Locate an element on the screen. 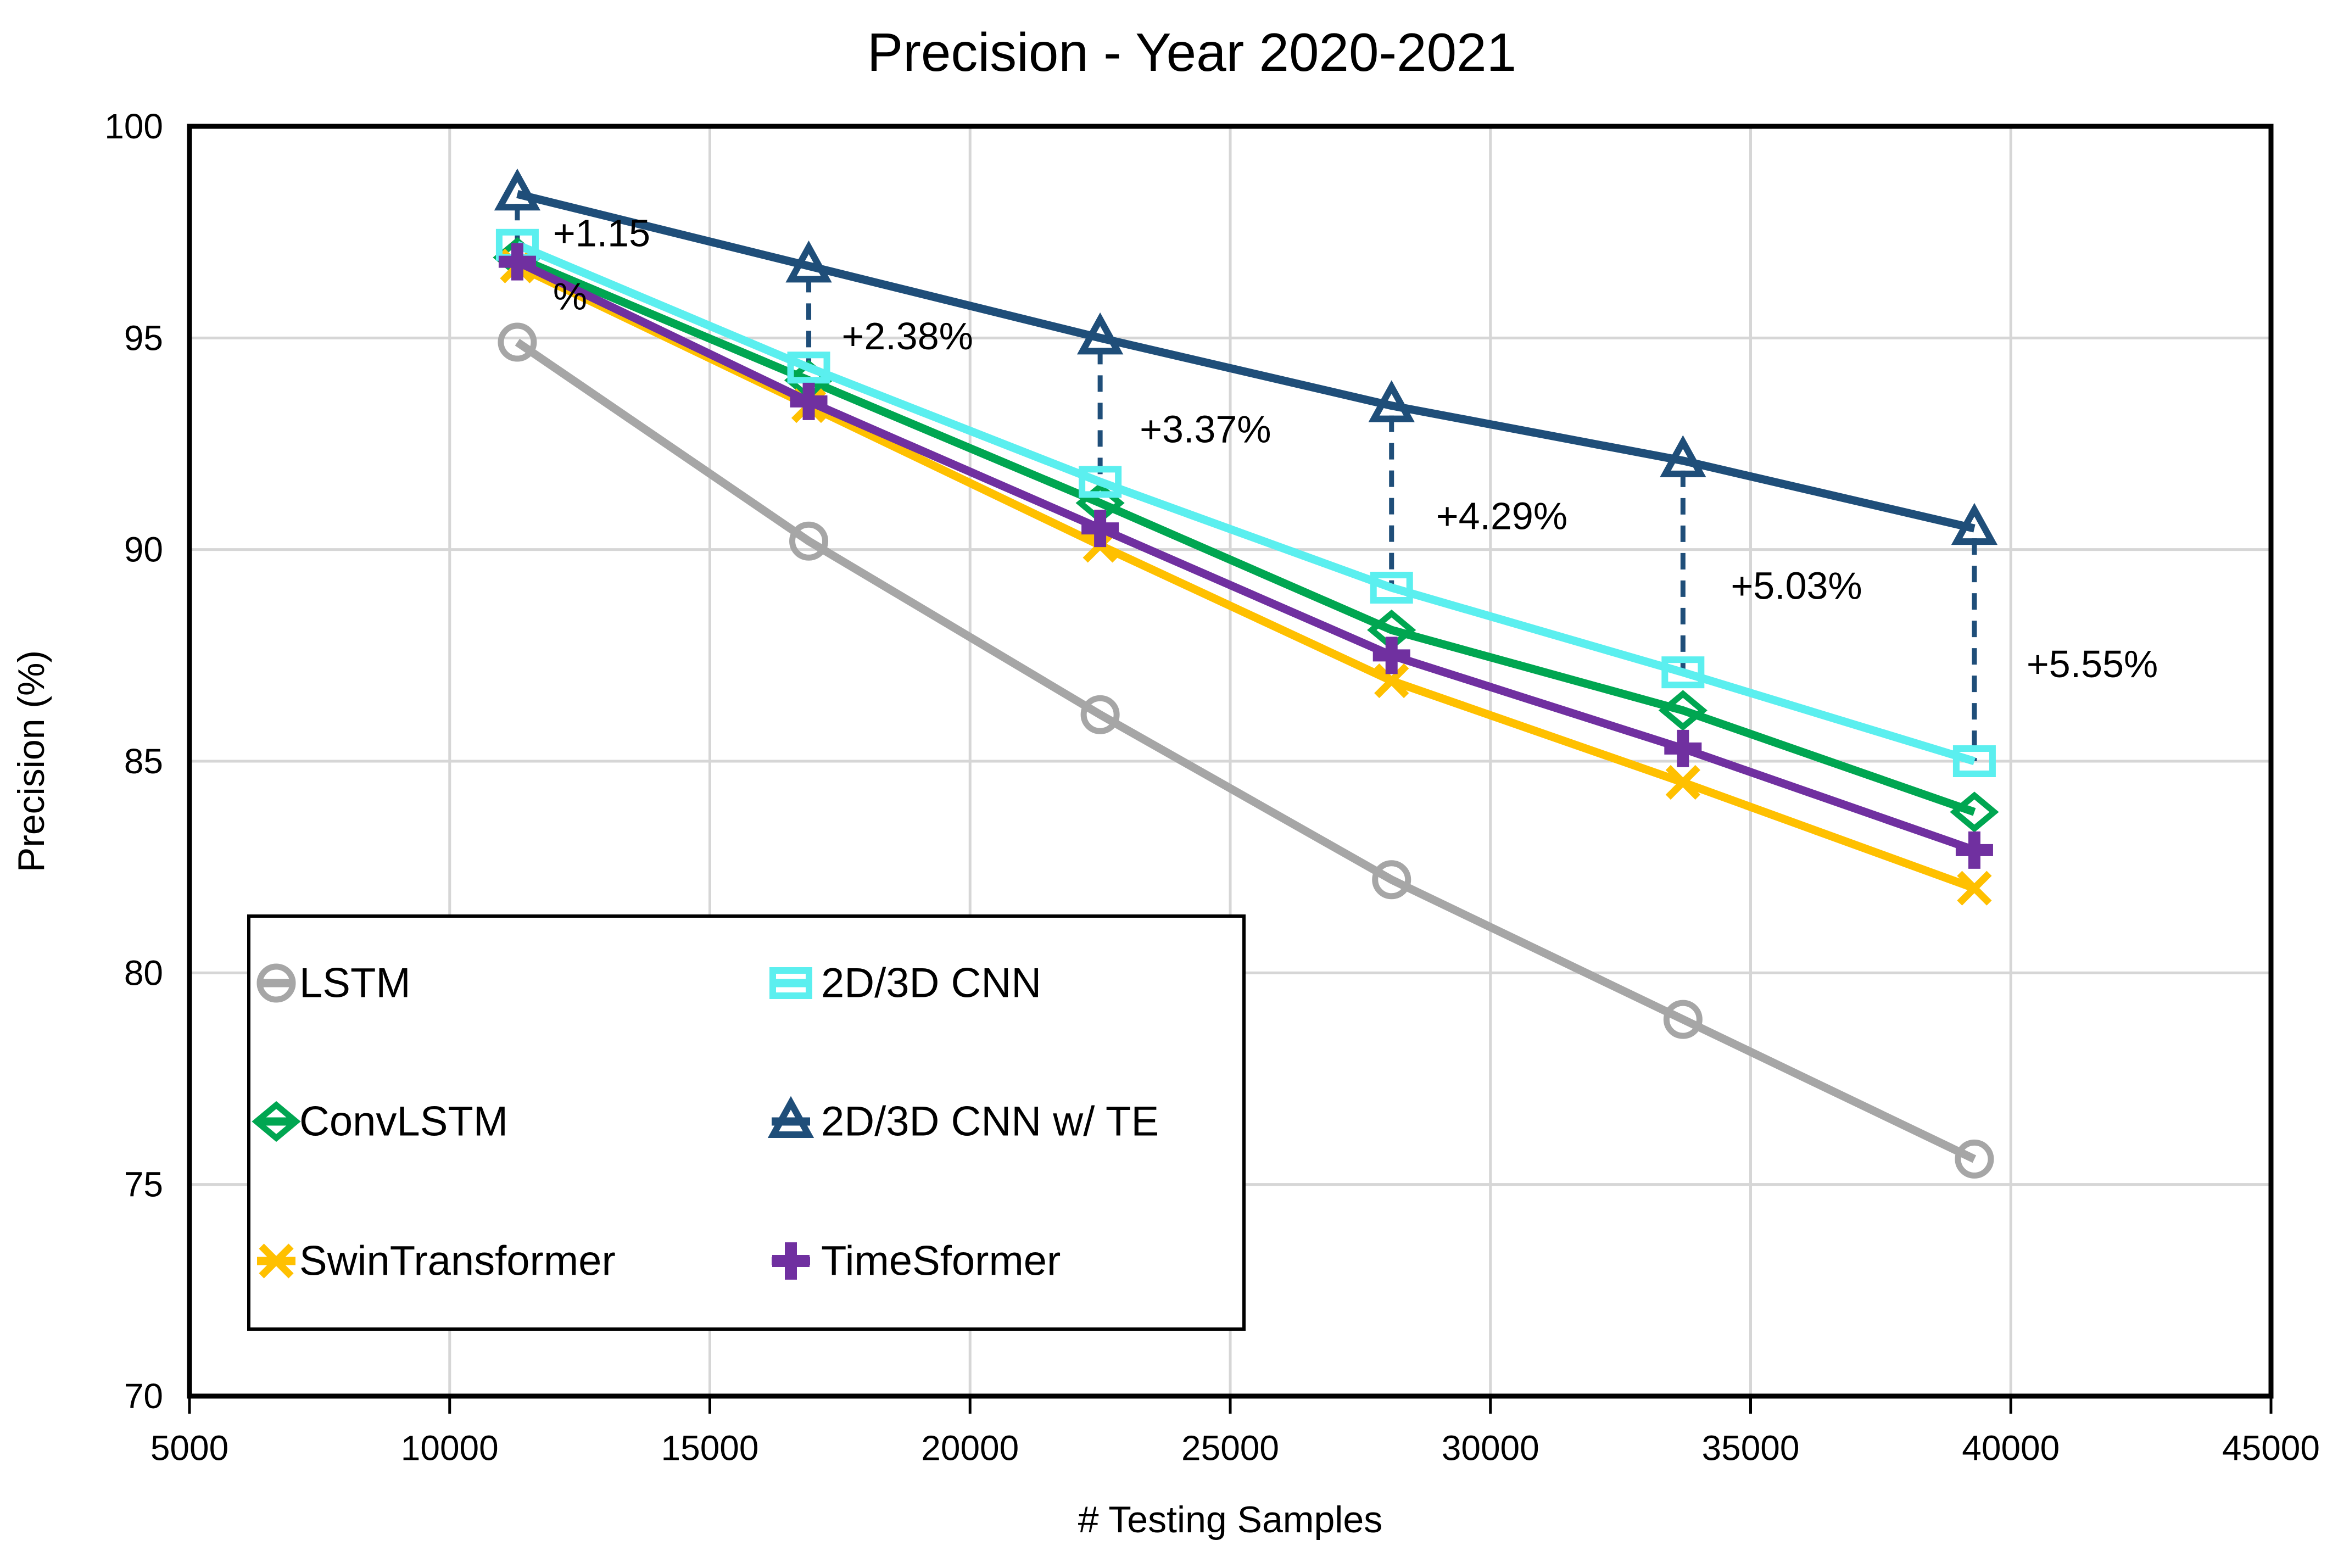 The width and height of the screenshot is (2338, 1568). gap-annotation: +4.29% is located at coordinates (1501, 515).